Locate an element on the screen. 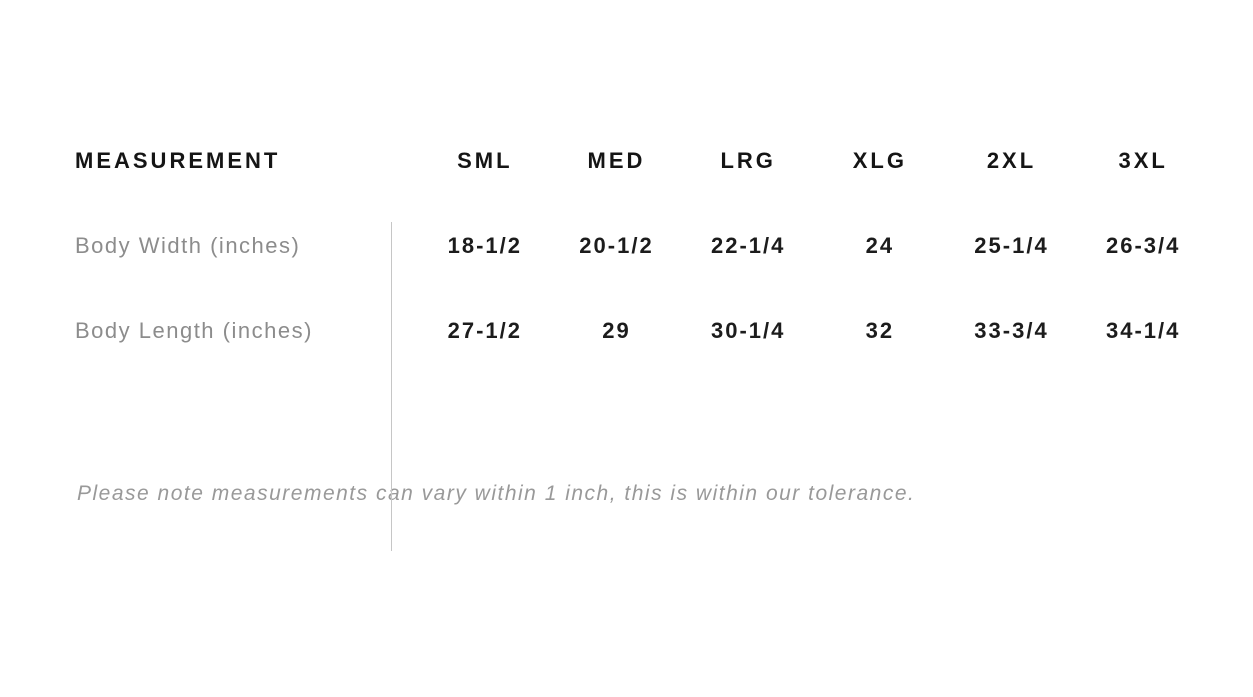 This screenshot has width=1253, height=697. column-header-lrg: LRG is located at coordinates (748, 160).